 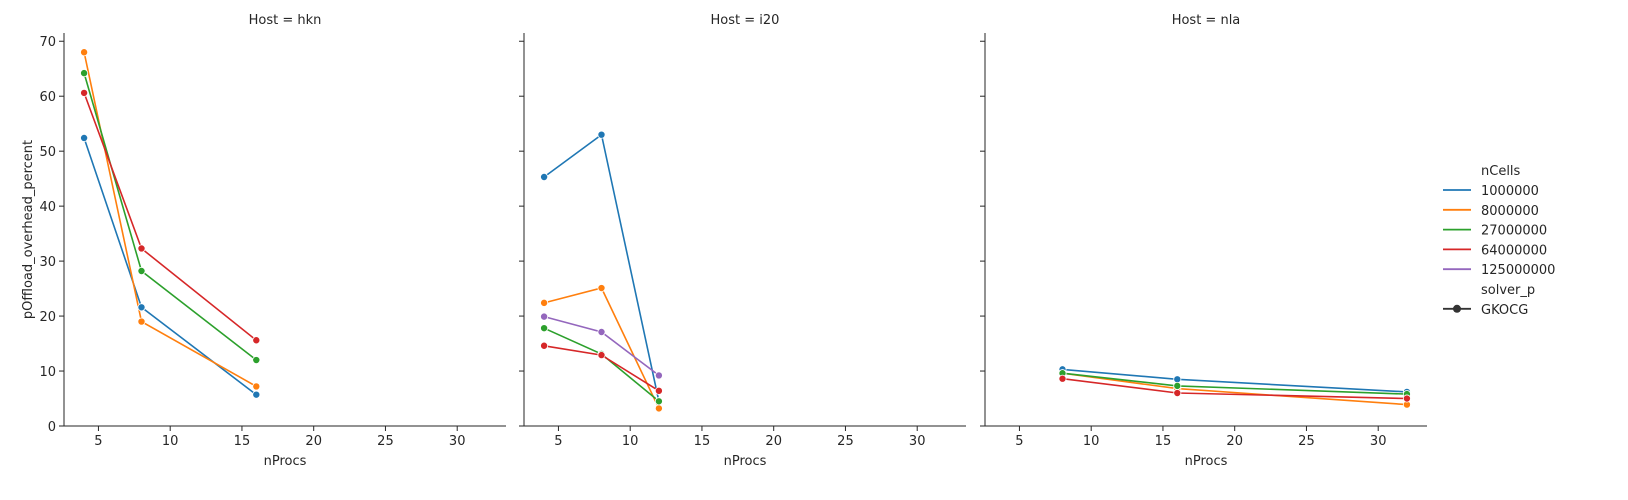 I want to click on x-tick-label-1-2: 15, so click(x=702, y=441).